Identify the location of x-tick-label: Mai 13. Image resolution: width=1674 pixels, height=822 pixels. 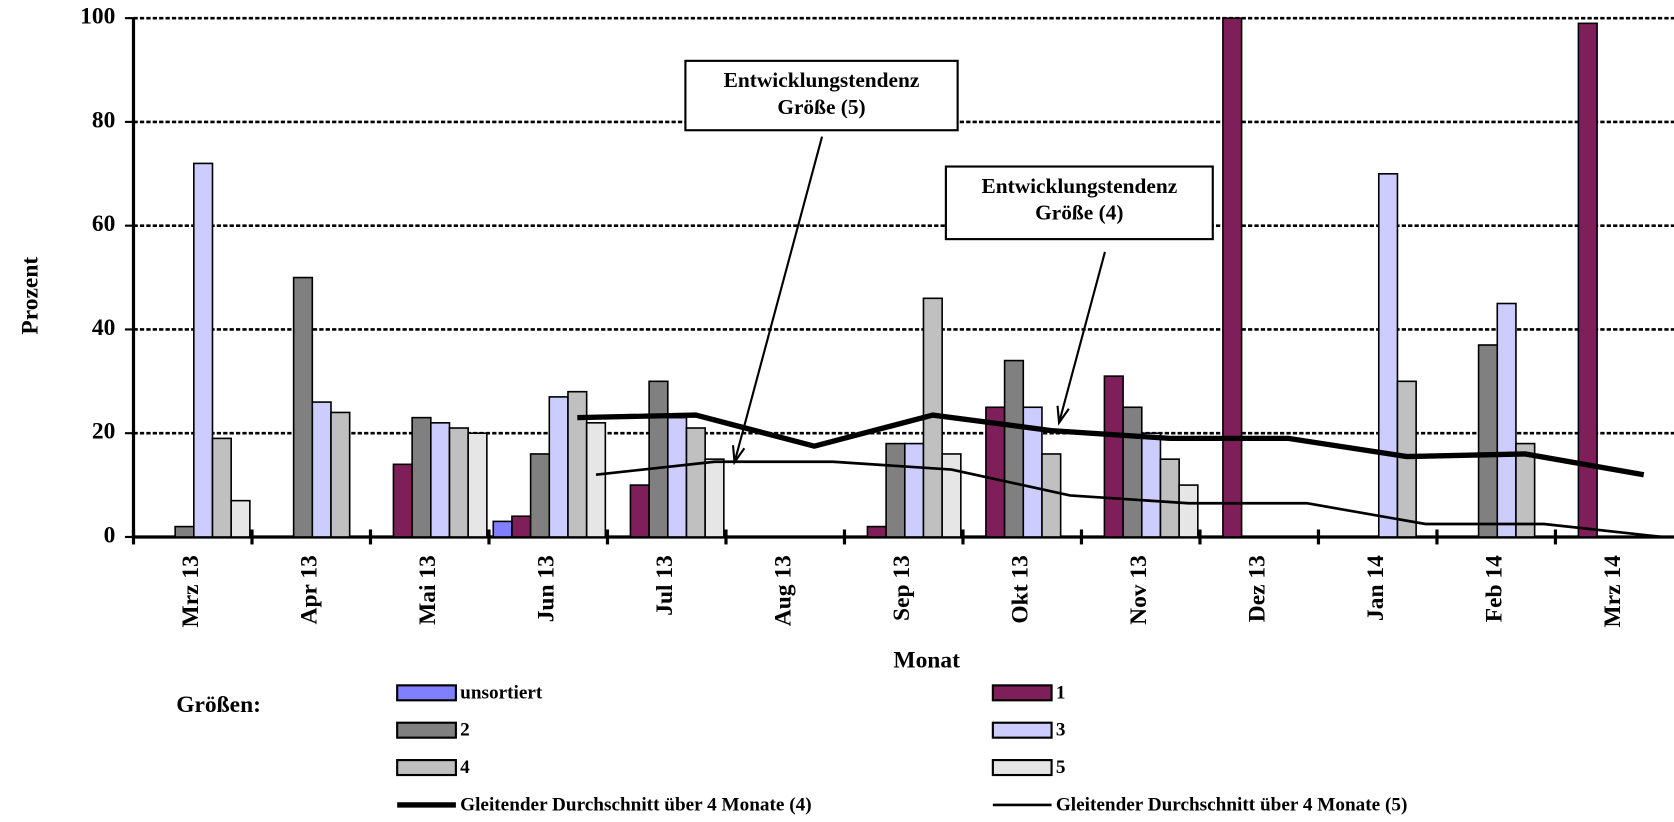
(428, 590).